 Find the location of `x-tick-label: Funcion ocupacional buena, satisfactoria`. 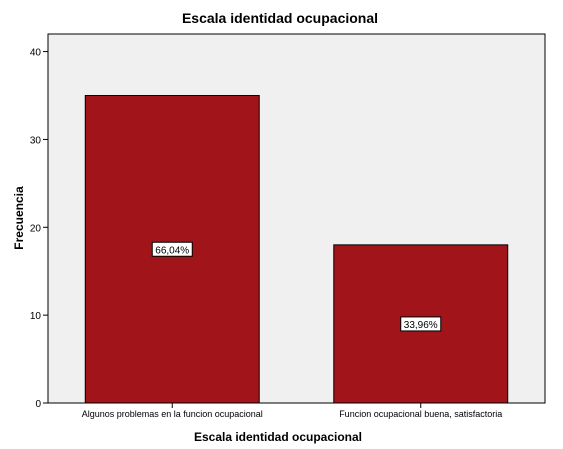

x-tick-label: Funcion ocupacional buena, satisfactoria is located at coordinates (420, 414).